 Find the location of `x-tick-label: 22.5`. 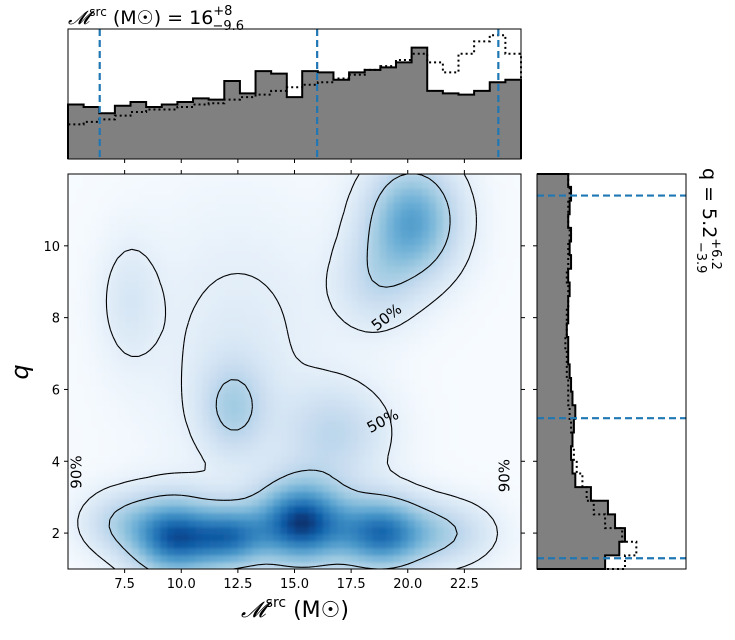

x-tick-label: 22.5 is located at coordinates (464, 584).